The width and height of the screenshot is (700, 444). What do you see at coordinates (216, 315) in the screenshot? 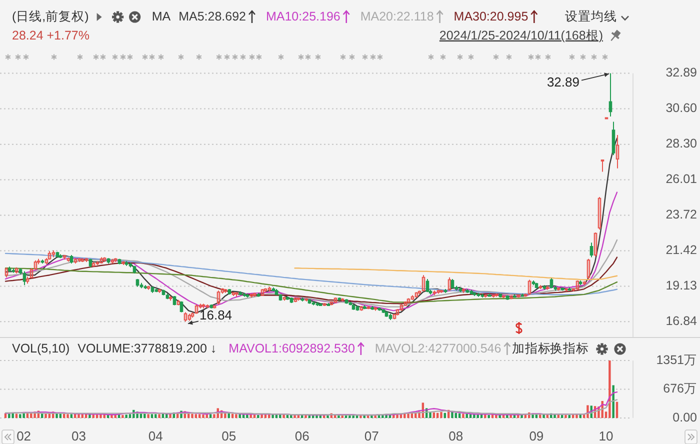
I see `annotation: 16.84` at bounding box center [216, 315].